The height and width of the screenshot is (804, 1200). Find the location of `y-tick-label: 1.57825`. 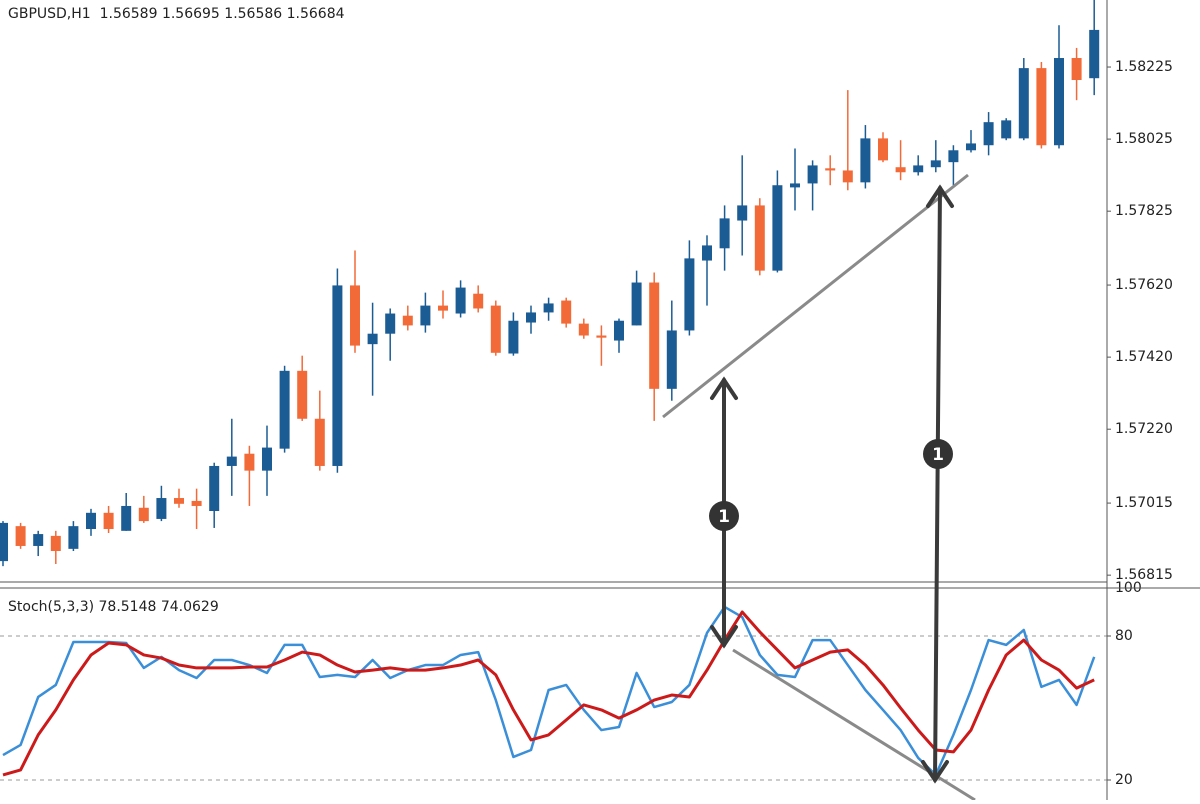

y-tick-label: 1.57825 is located at coordinates (1144, 211).